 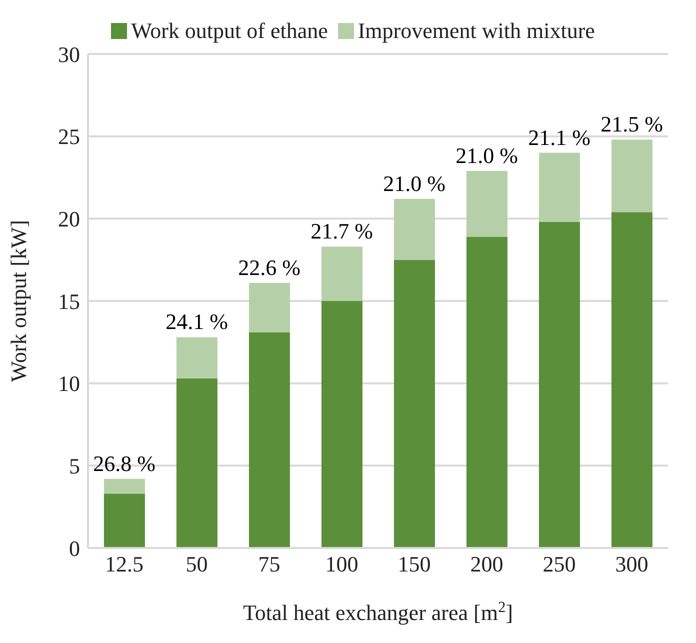 What do you see at coordinates (124, 463) in the screenshot?
I see `annotation: 26.8 %` at bounding box center [124, 463].